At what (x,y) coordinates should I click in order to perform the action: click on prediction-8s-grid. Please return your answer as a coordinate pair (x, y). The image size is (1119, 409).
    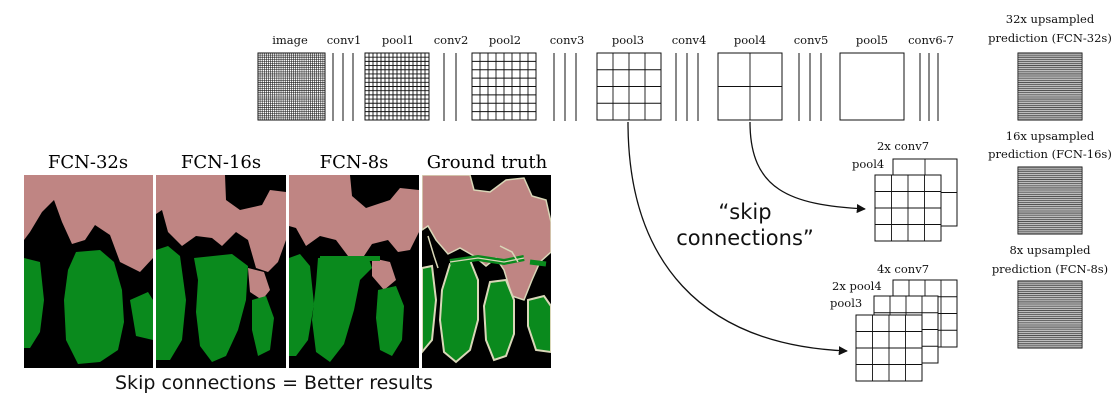
    Looking at the image, I should click on (1050, 314).